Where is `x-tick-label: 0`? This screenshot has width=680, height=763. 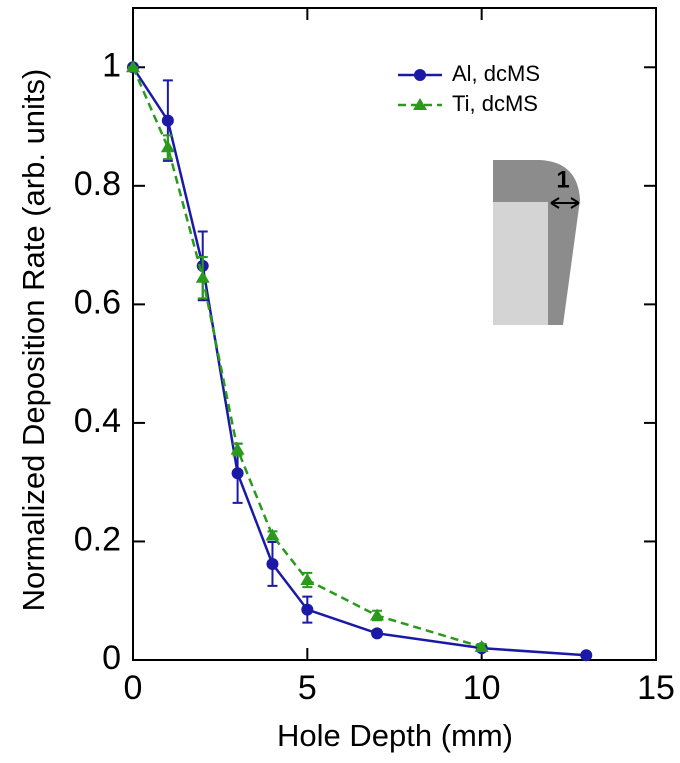
x-tick-label: 0 is located at coordinates (133, 688).